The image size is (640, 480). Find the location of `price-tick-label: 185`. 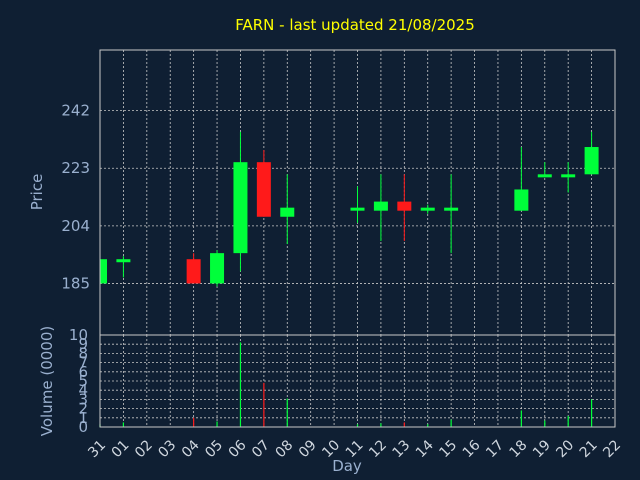

price-tick-label: 185 is located at coordinates (75, 283).